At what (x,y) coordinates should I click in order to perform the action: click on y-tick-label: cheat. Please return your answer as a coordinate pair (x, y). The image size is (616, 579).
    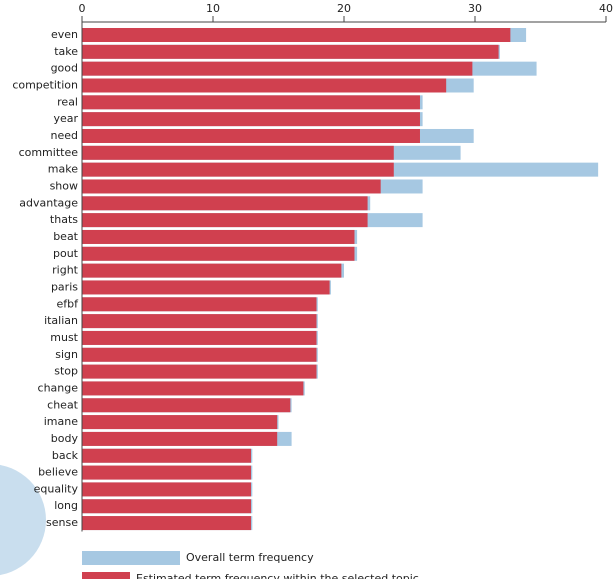
    Looking at the image, I should click on (63, 404).